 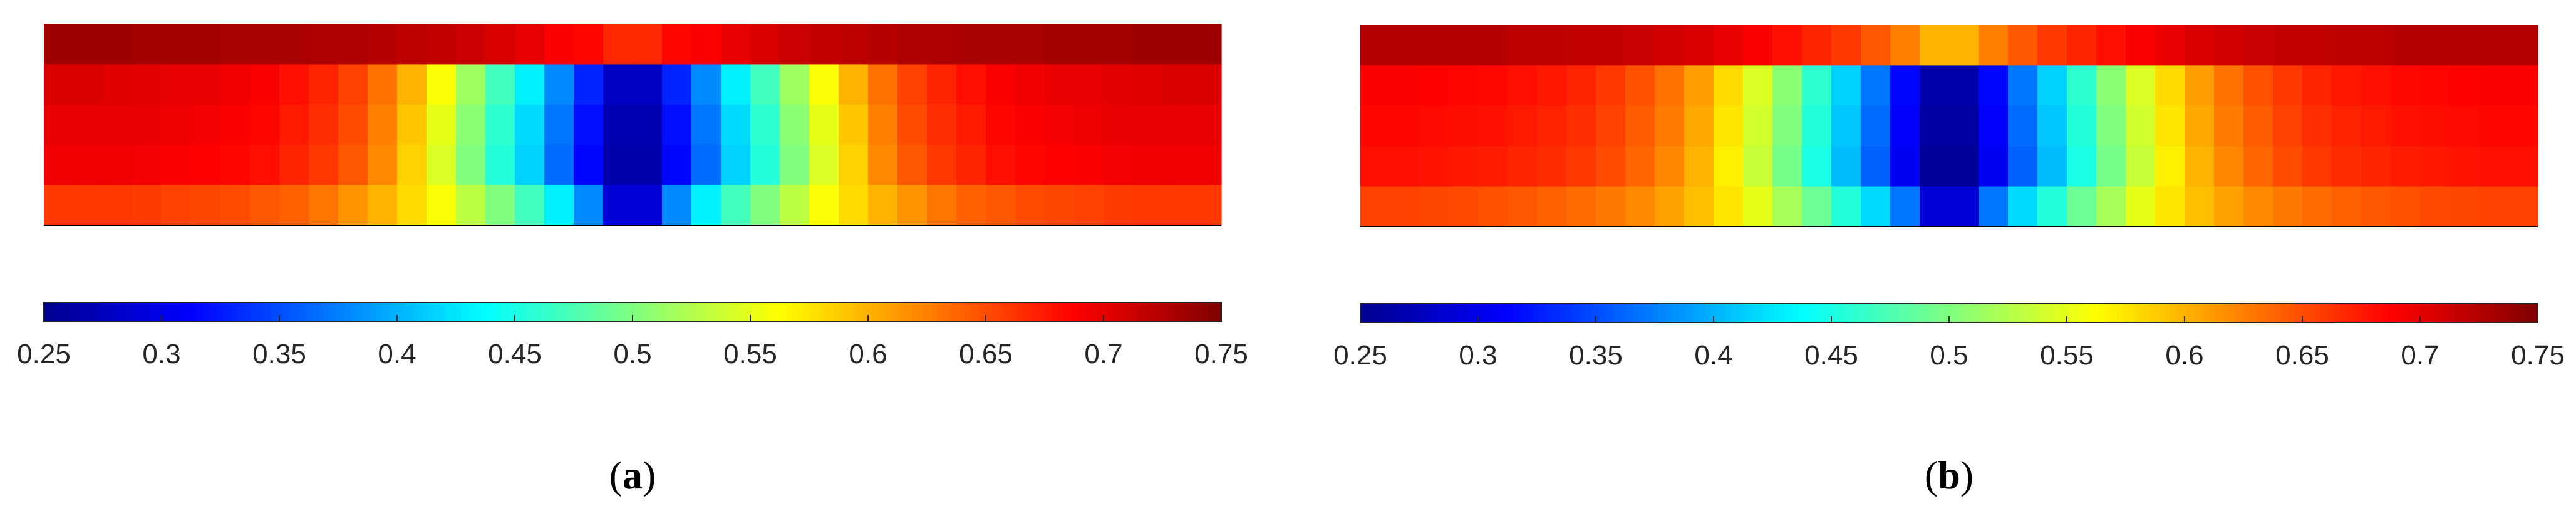 I want to click on heatmap-cell-b-r1-c12, so click(x=1729, y=85).